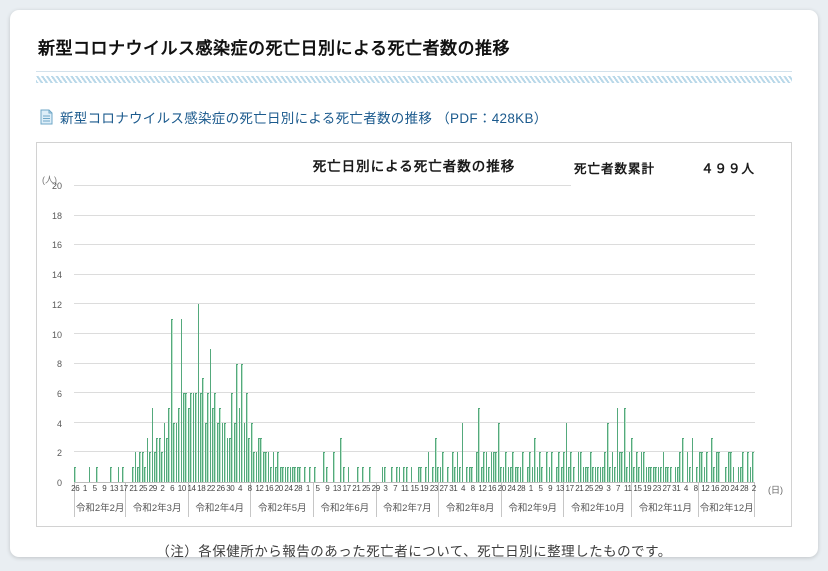 The image size is (828, 571). I want to click on y-tick-label: 10, so click(56, 334).